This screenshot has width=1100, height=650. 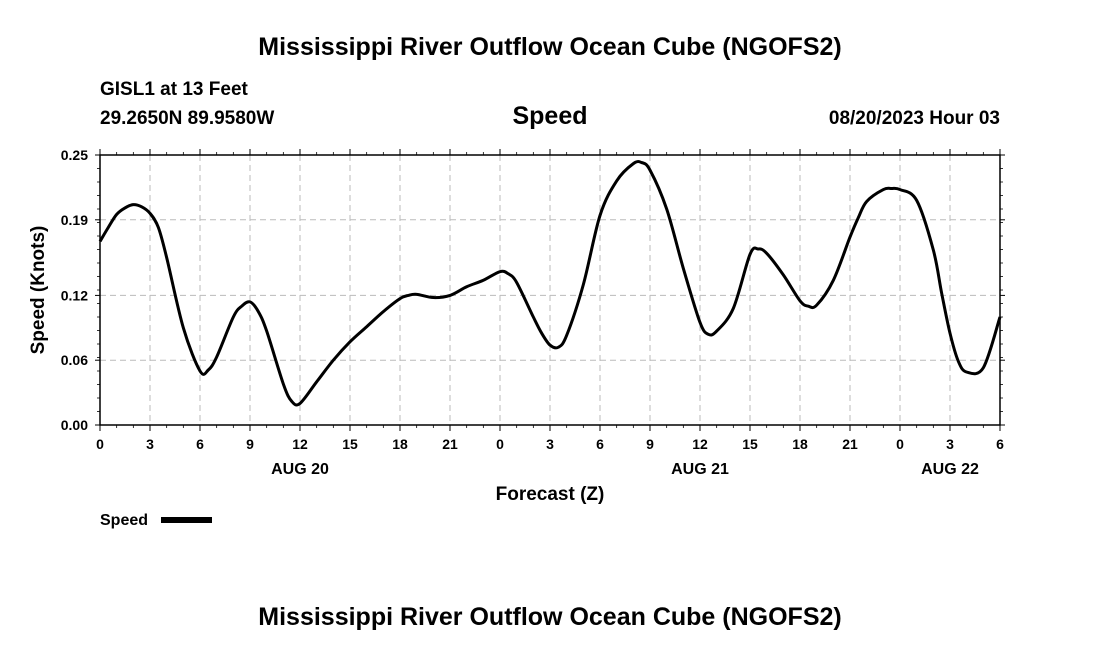 What do you see at coordinates (74, 295) in the screenshot?
I see `y-tick-label: 0.12` at bounding box center [74, 295].